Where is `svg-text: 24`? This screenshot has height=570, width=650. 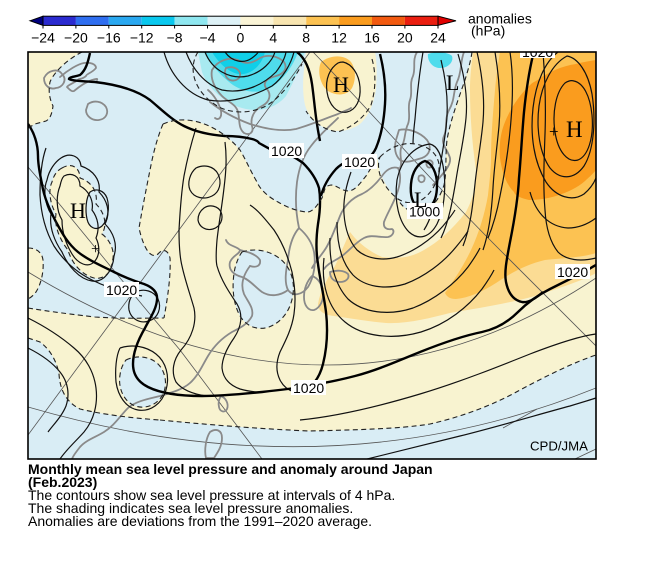 svg-text: 24 is located at coordinates (438, 38).